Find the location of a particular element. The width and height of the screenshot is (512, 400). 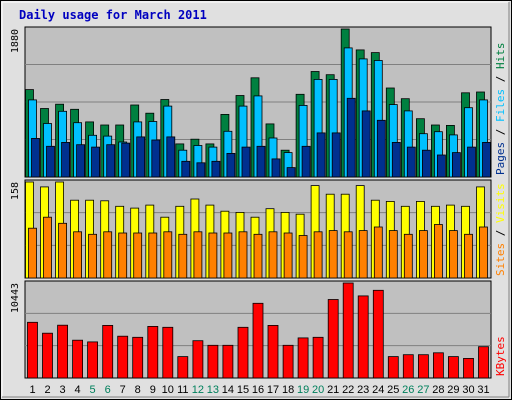

day-label-9: 9 is located at coordinates (153, 390).